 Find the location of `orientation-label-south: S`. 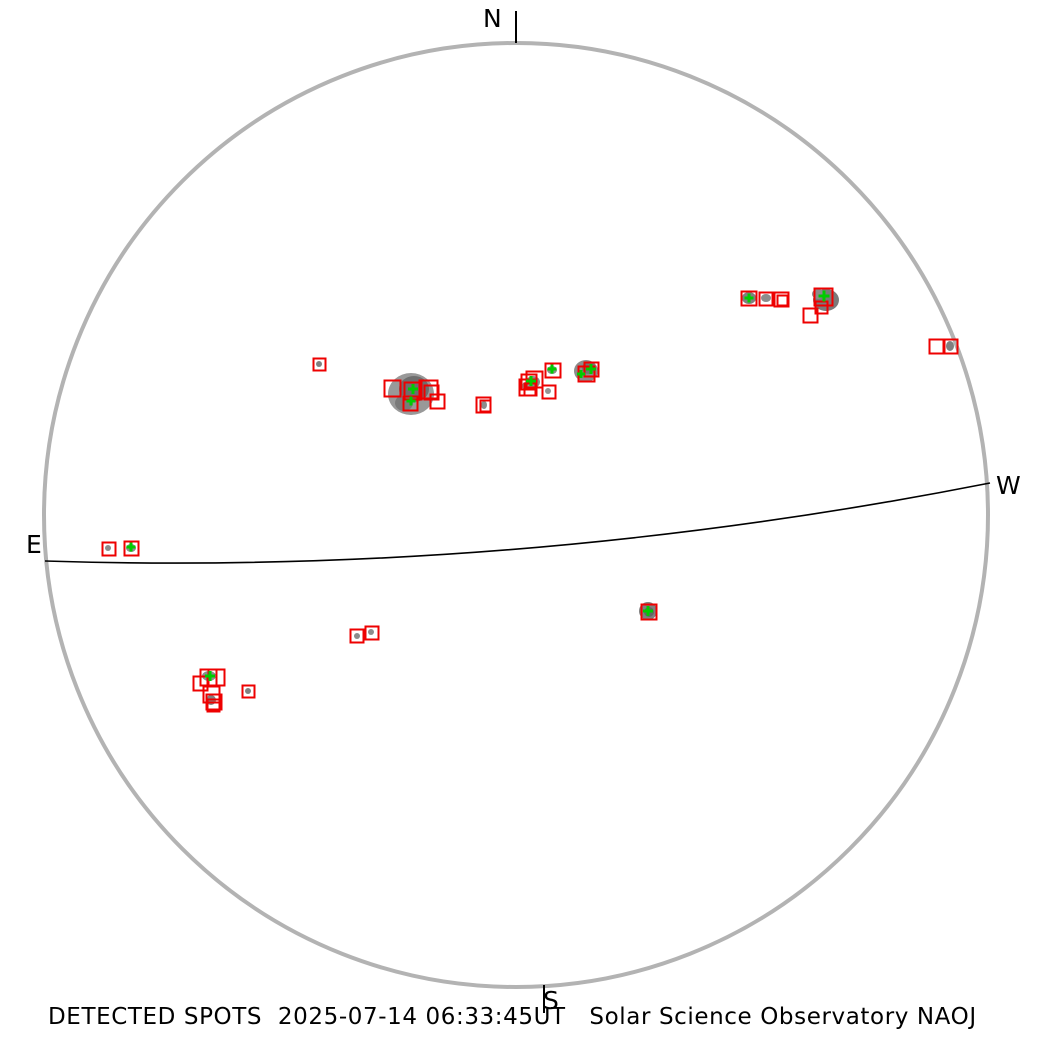

orientation-label-south: S is located at coordinates (551, 1000).